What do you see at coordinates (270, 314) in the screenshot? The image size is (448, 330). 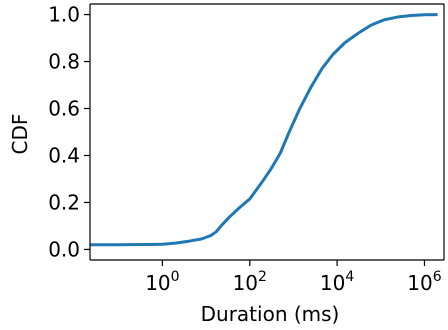 I see `x-axis-label: Duration (ms)` at bounding box center [270, 314].